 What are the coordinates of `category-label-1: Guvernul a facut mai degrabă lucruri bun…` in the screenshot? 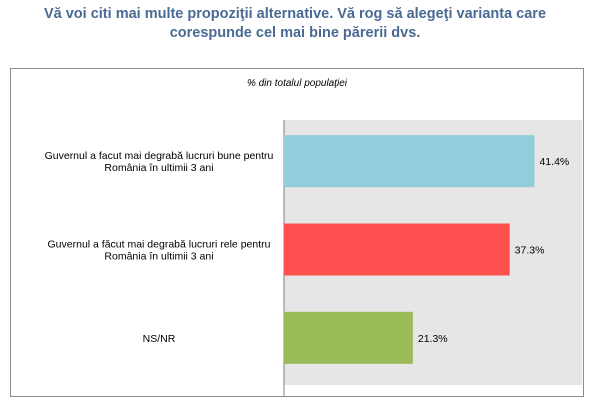 It's located at (159, 162).